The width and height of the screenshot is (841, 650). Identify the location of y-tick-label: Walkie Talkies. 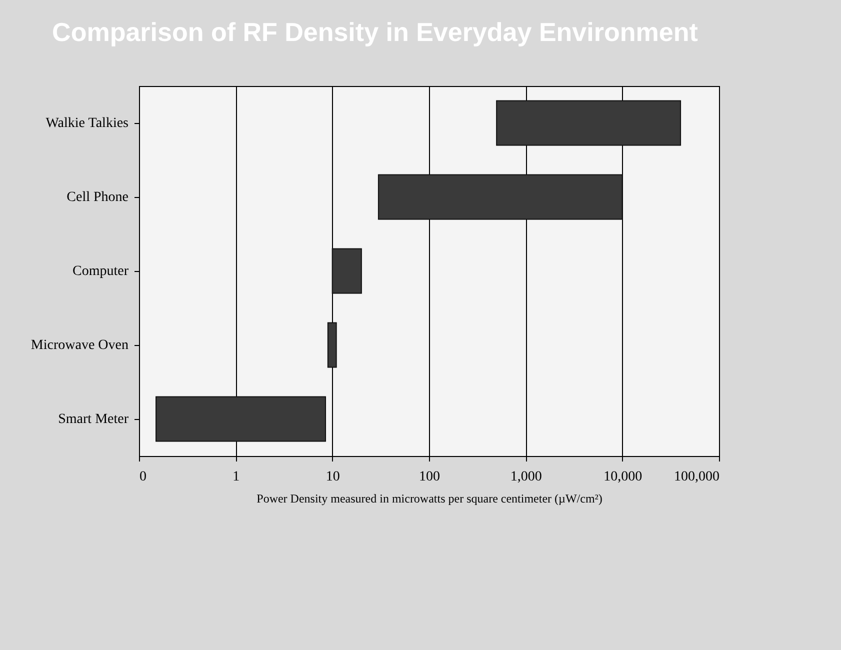
(87, 123).